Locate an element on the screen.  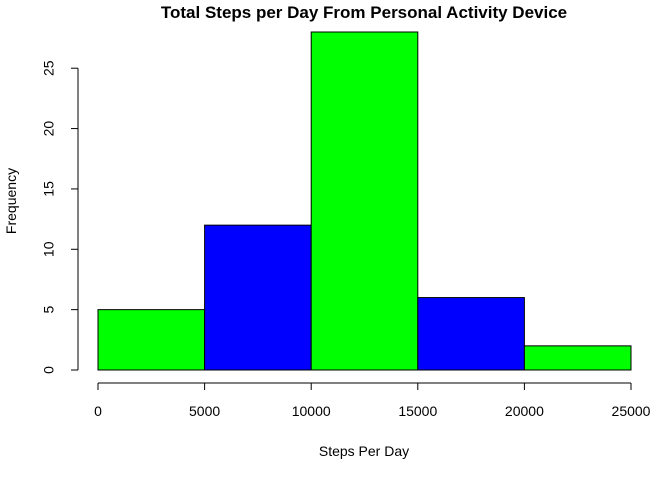
y-tick-label-4: 20 is located at coordinates (49, 129).